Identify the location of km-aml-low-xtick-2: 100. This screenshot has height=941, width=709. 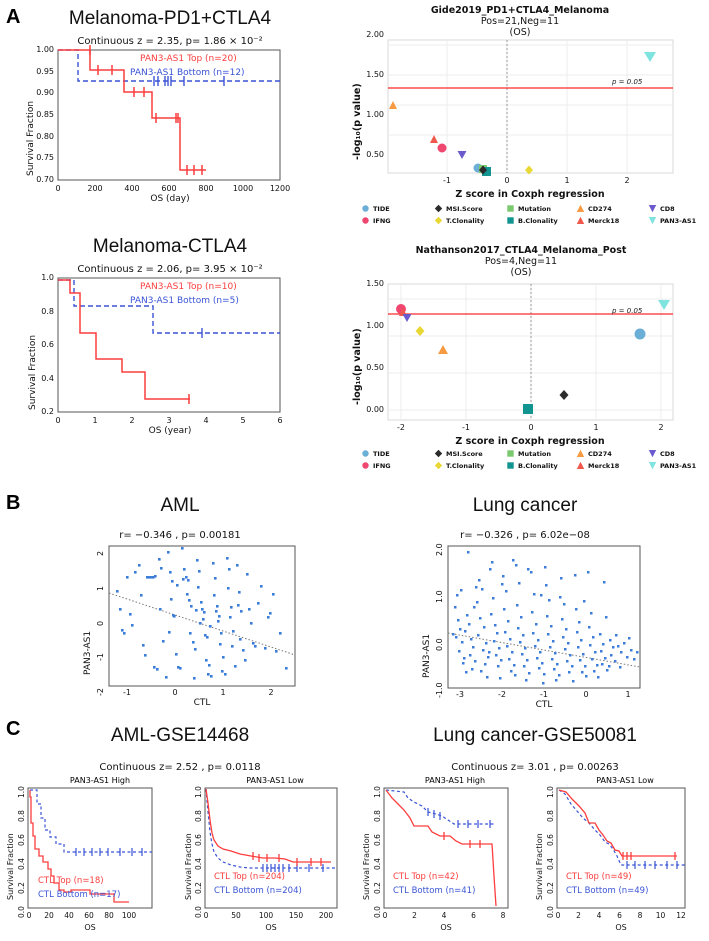
(266, 915).